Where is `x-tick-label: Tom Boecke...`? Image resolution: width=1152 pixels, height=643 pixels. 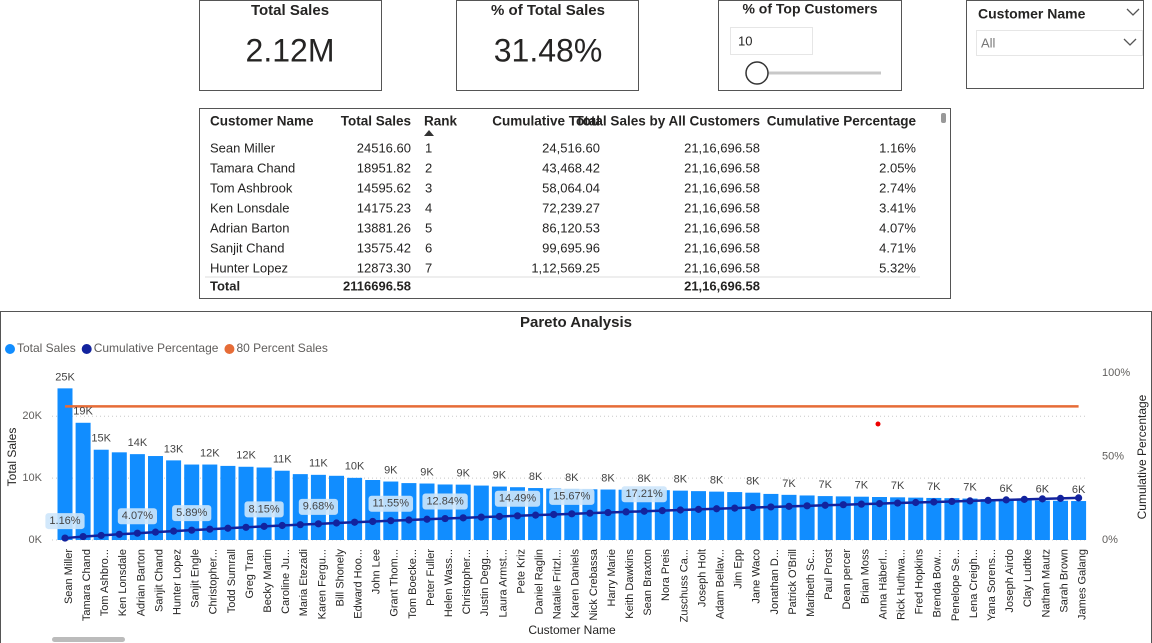
x-tick-label: Tom Boecke... is located at coordinates (413, 584).